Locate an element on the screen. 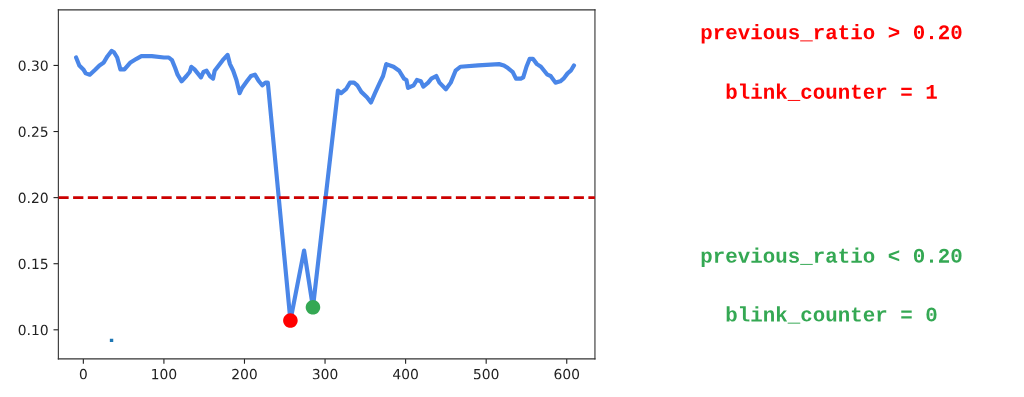  x-tick-label: 500 is located at coordinates (486, 374).